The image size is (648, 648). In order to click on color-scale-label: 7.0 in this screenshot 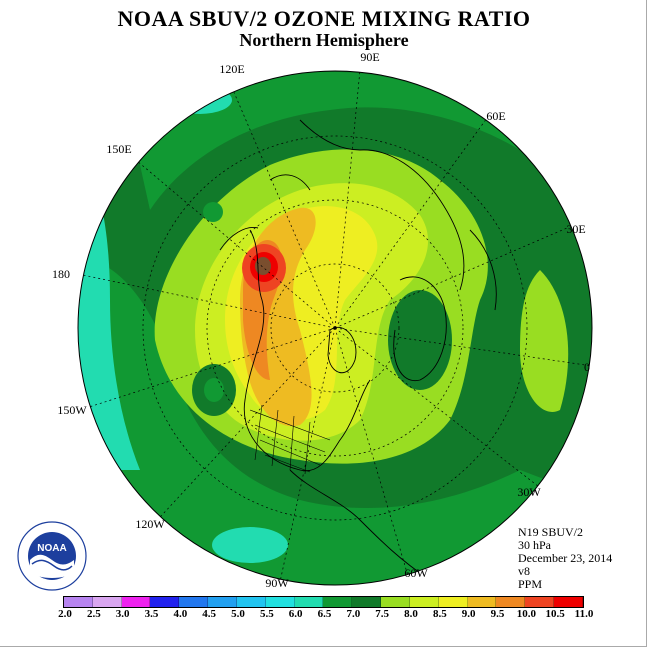, I will do `click(353, 614)`.